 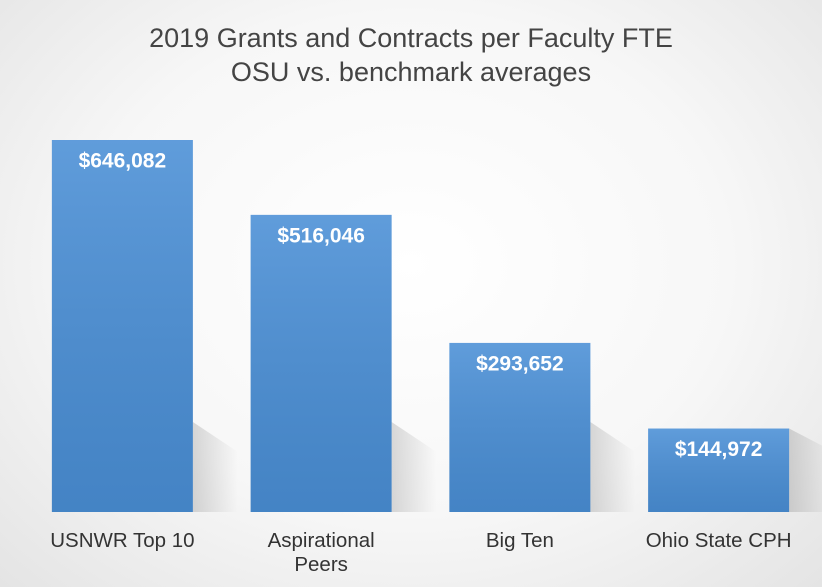 What do you see at coordinates (321, 552) in the screenshot?
I see `x-tick-label: Aspirational Peers` at bounding box center [321, 552].